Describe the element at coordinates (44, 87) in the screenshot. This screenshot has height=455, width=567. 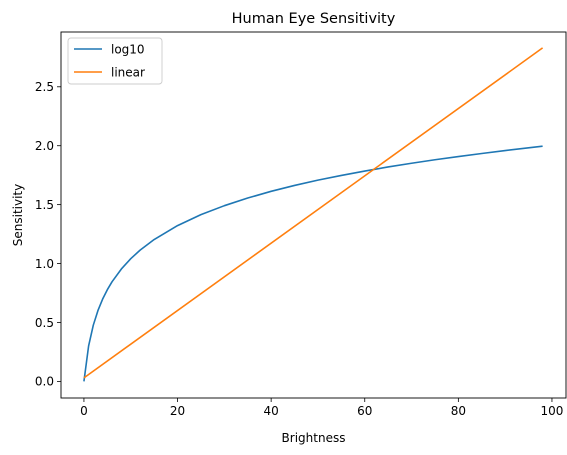
I see `y-tick-label: 2.5` at that location.